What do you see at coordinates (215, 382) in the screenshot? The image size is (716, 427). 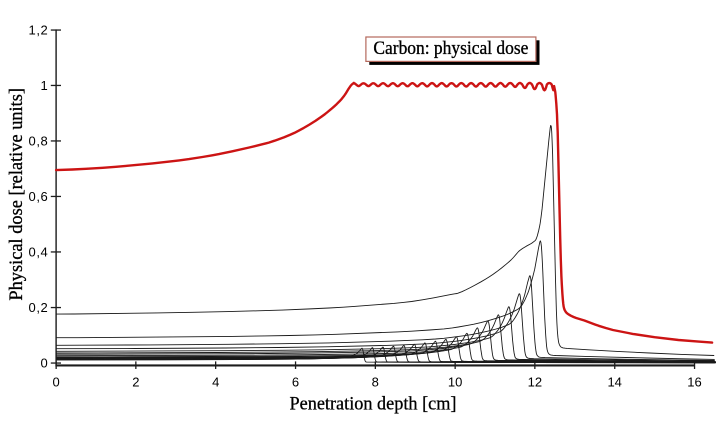 I see `svg-text: 4` at bounding box center [215, 382].